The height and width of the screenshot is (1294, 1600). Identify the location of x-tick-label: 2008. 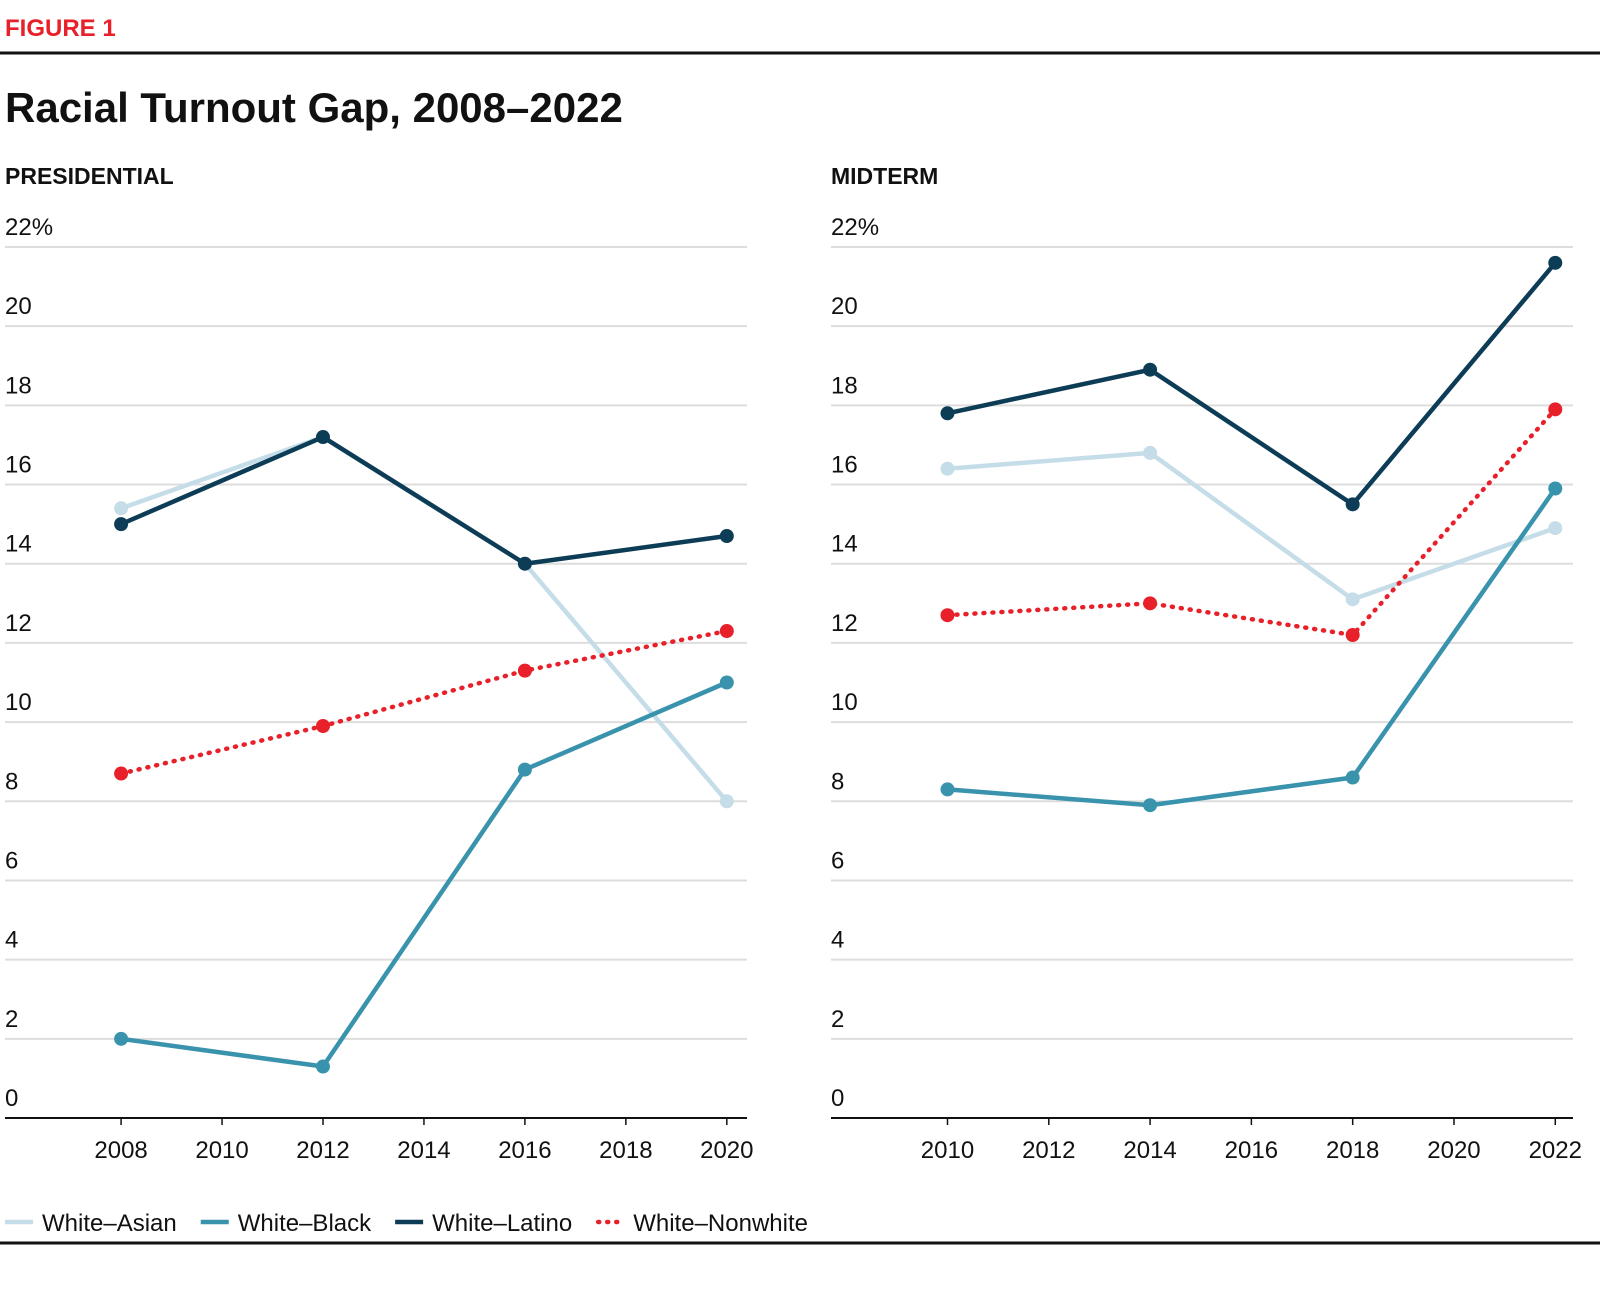
(120, 1150).